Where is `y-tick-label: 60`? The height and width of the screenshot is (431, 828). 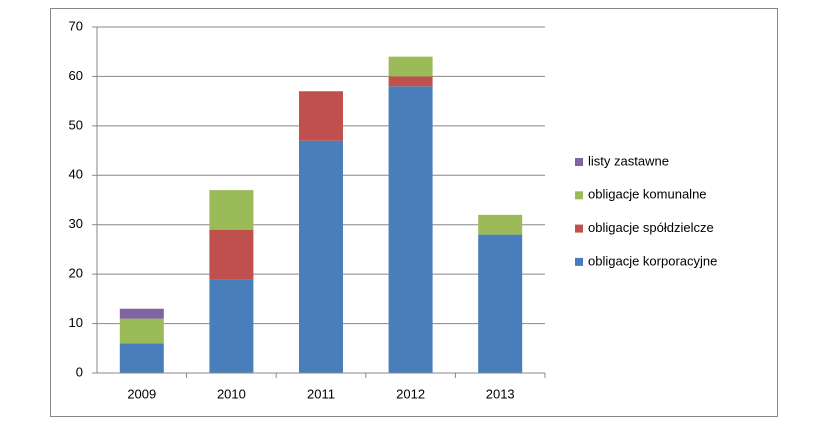 y-tick-label: 60 is located at coordinates (76, 75).